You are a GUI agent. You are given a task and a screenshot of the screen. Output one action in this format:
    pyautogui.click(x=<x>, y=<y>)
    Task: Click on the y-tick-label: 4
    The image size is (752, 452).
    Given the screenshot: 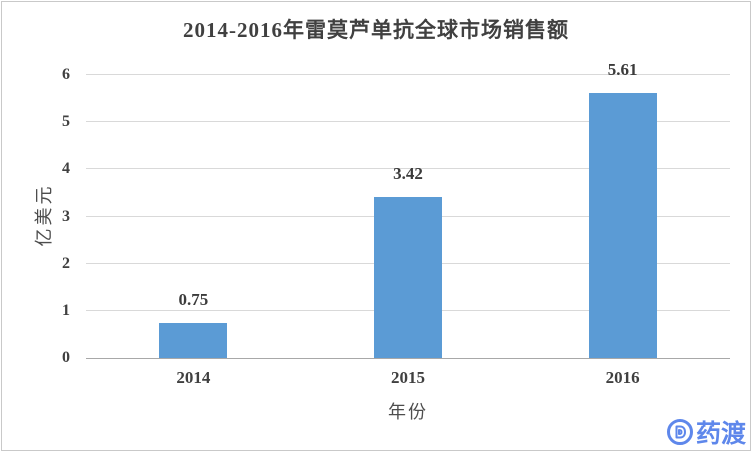 What is the action you would take?
    pyautogui.click(x=66, y=169)
    